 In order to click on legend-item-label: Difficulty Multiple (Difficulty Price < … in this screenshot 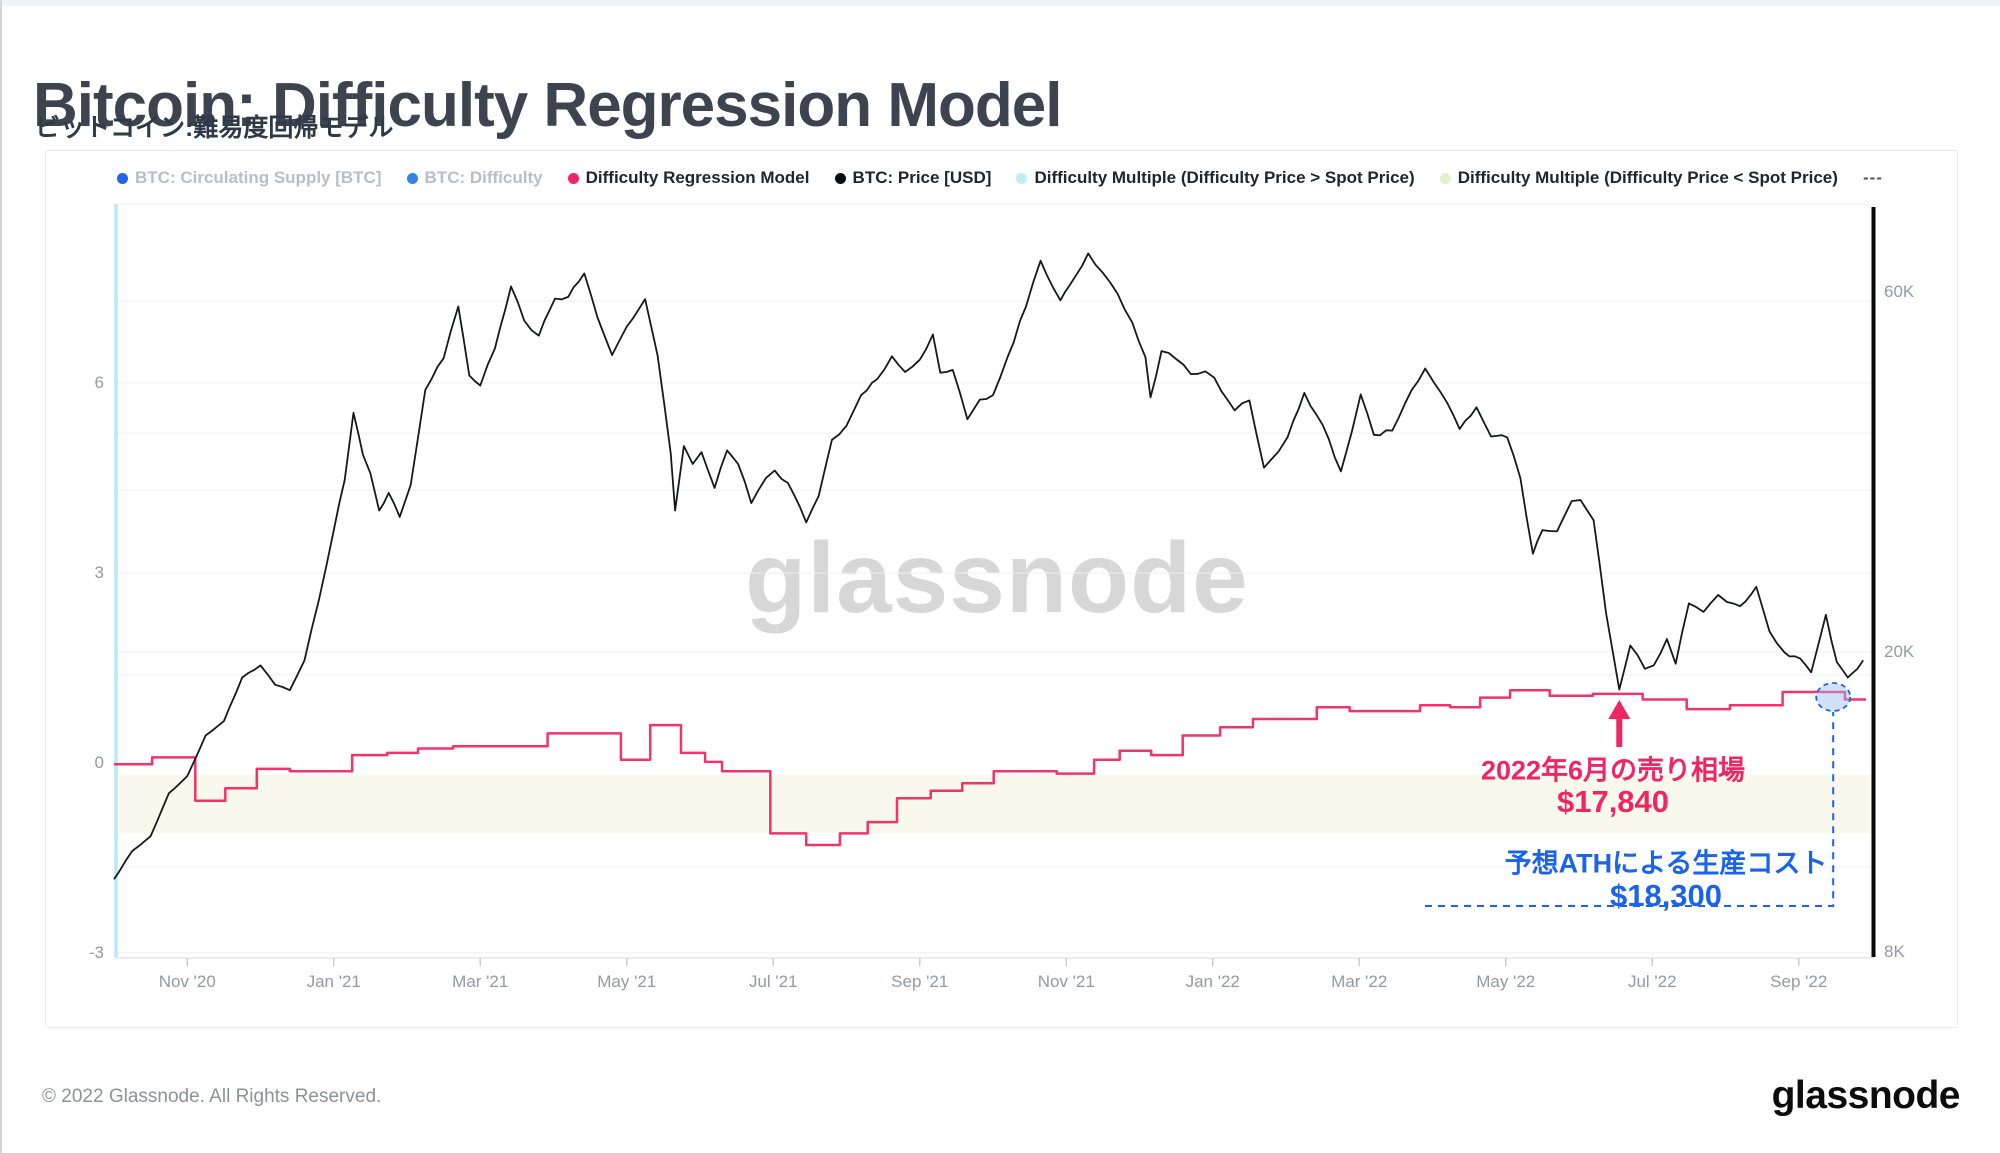, I will do `click(1647, 177)`.